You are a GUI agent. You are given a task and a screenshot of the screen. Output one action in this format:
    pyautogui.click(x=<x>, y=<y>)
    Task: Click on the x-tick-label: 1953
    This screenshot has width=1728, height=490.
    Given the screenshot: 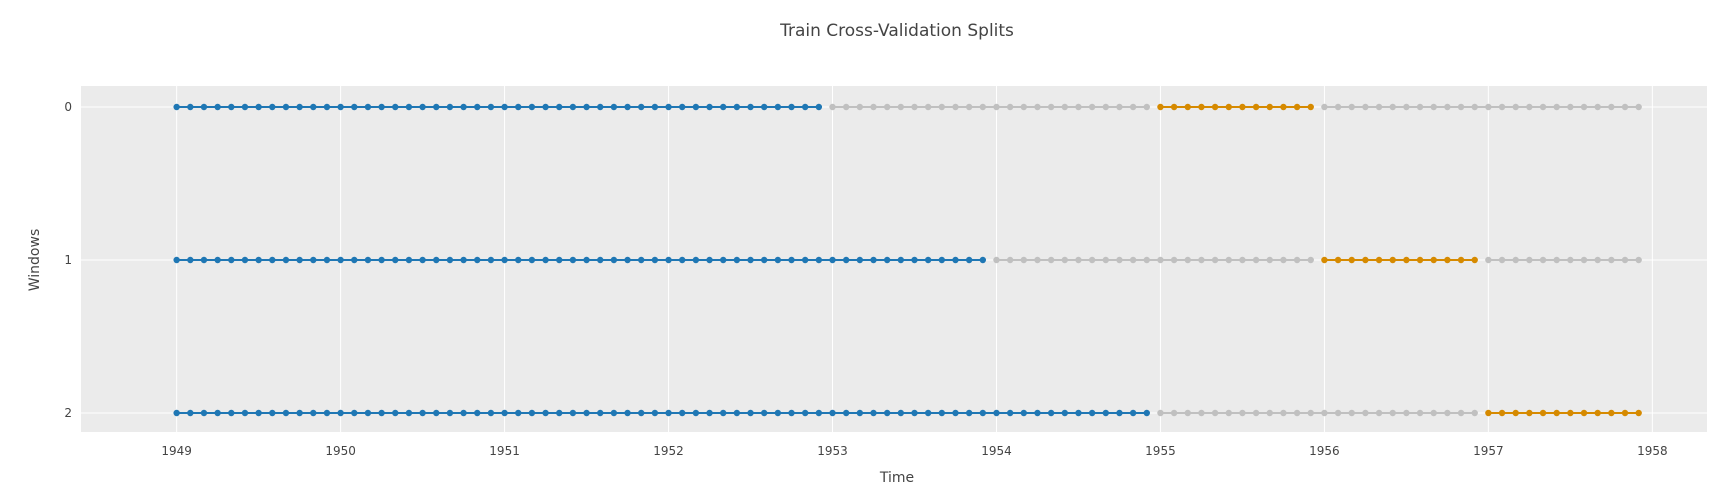 What is the action you would take?
    pyautogui.click(x=832, y=451)
    